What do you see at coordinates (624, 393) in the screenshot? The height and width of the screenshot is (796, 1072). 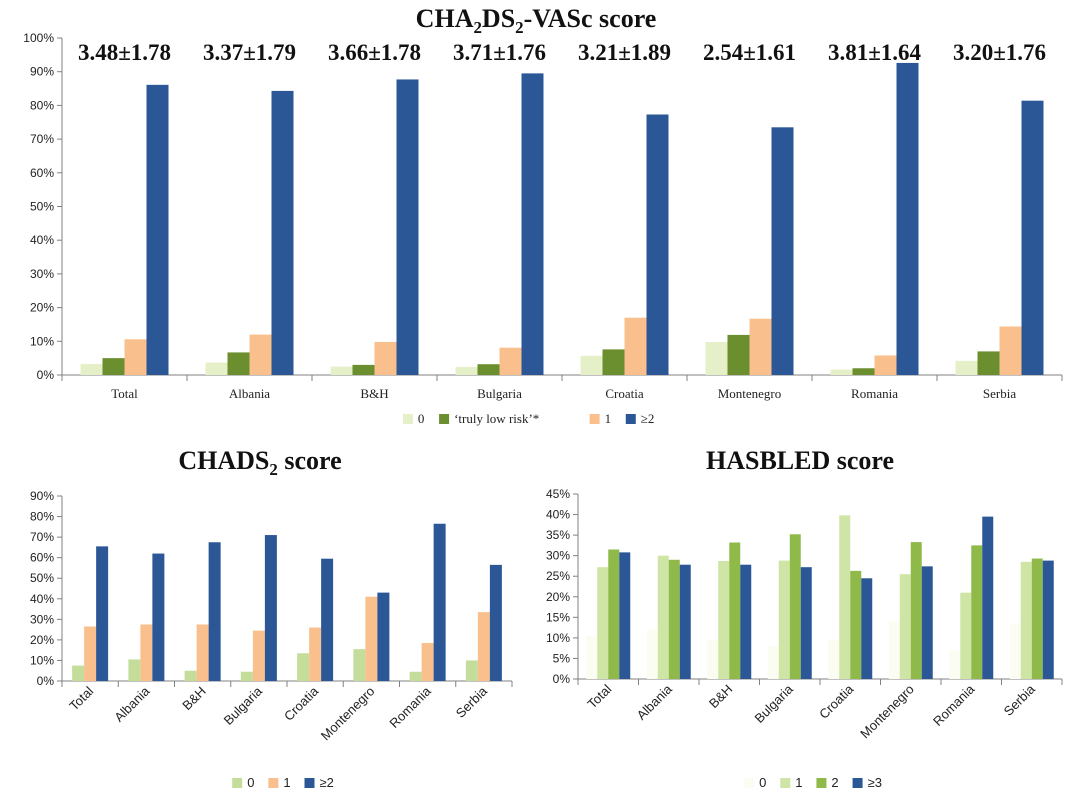 I see `chart1-category-label: Croatia` at bounding box center [624, 393].